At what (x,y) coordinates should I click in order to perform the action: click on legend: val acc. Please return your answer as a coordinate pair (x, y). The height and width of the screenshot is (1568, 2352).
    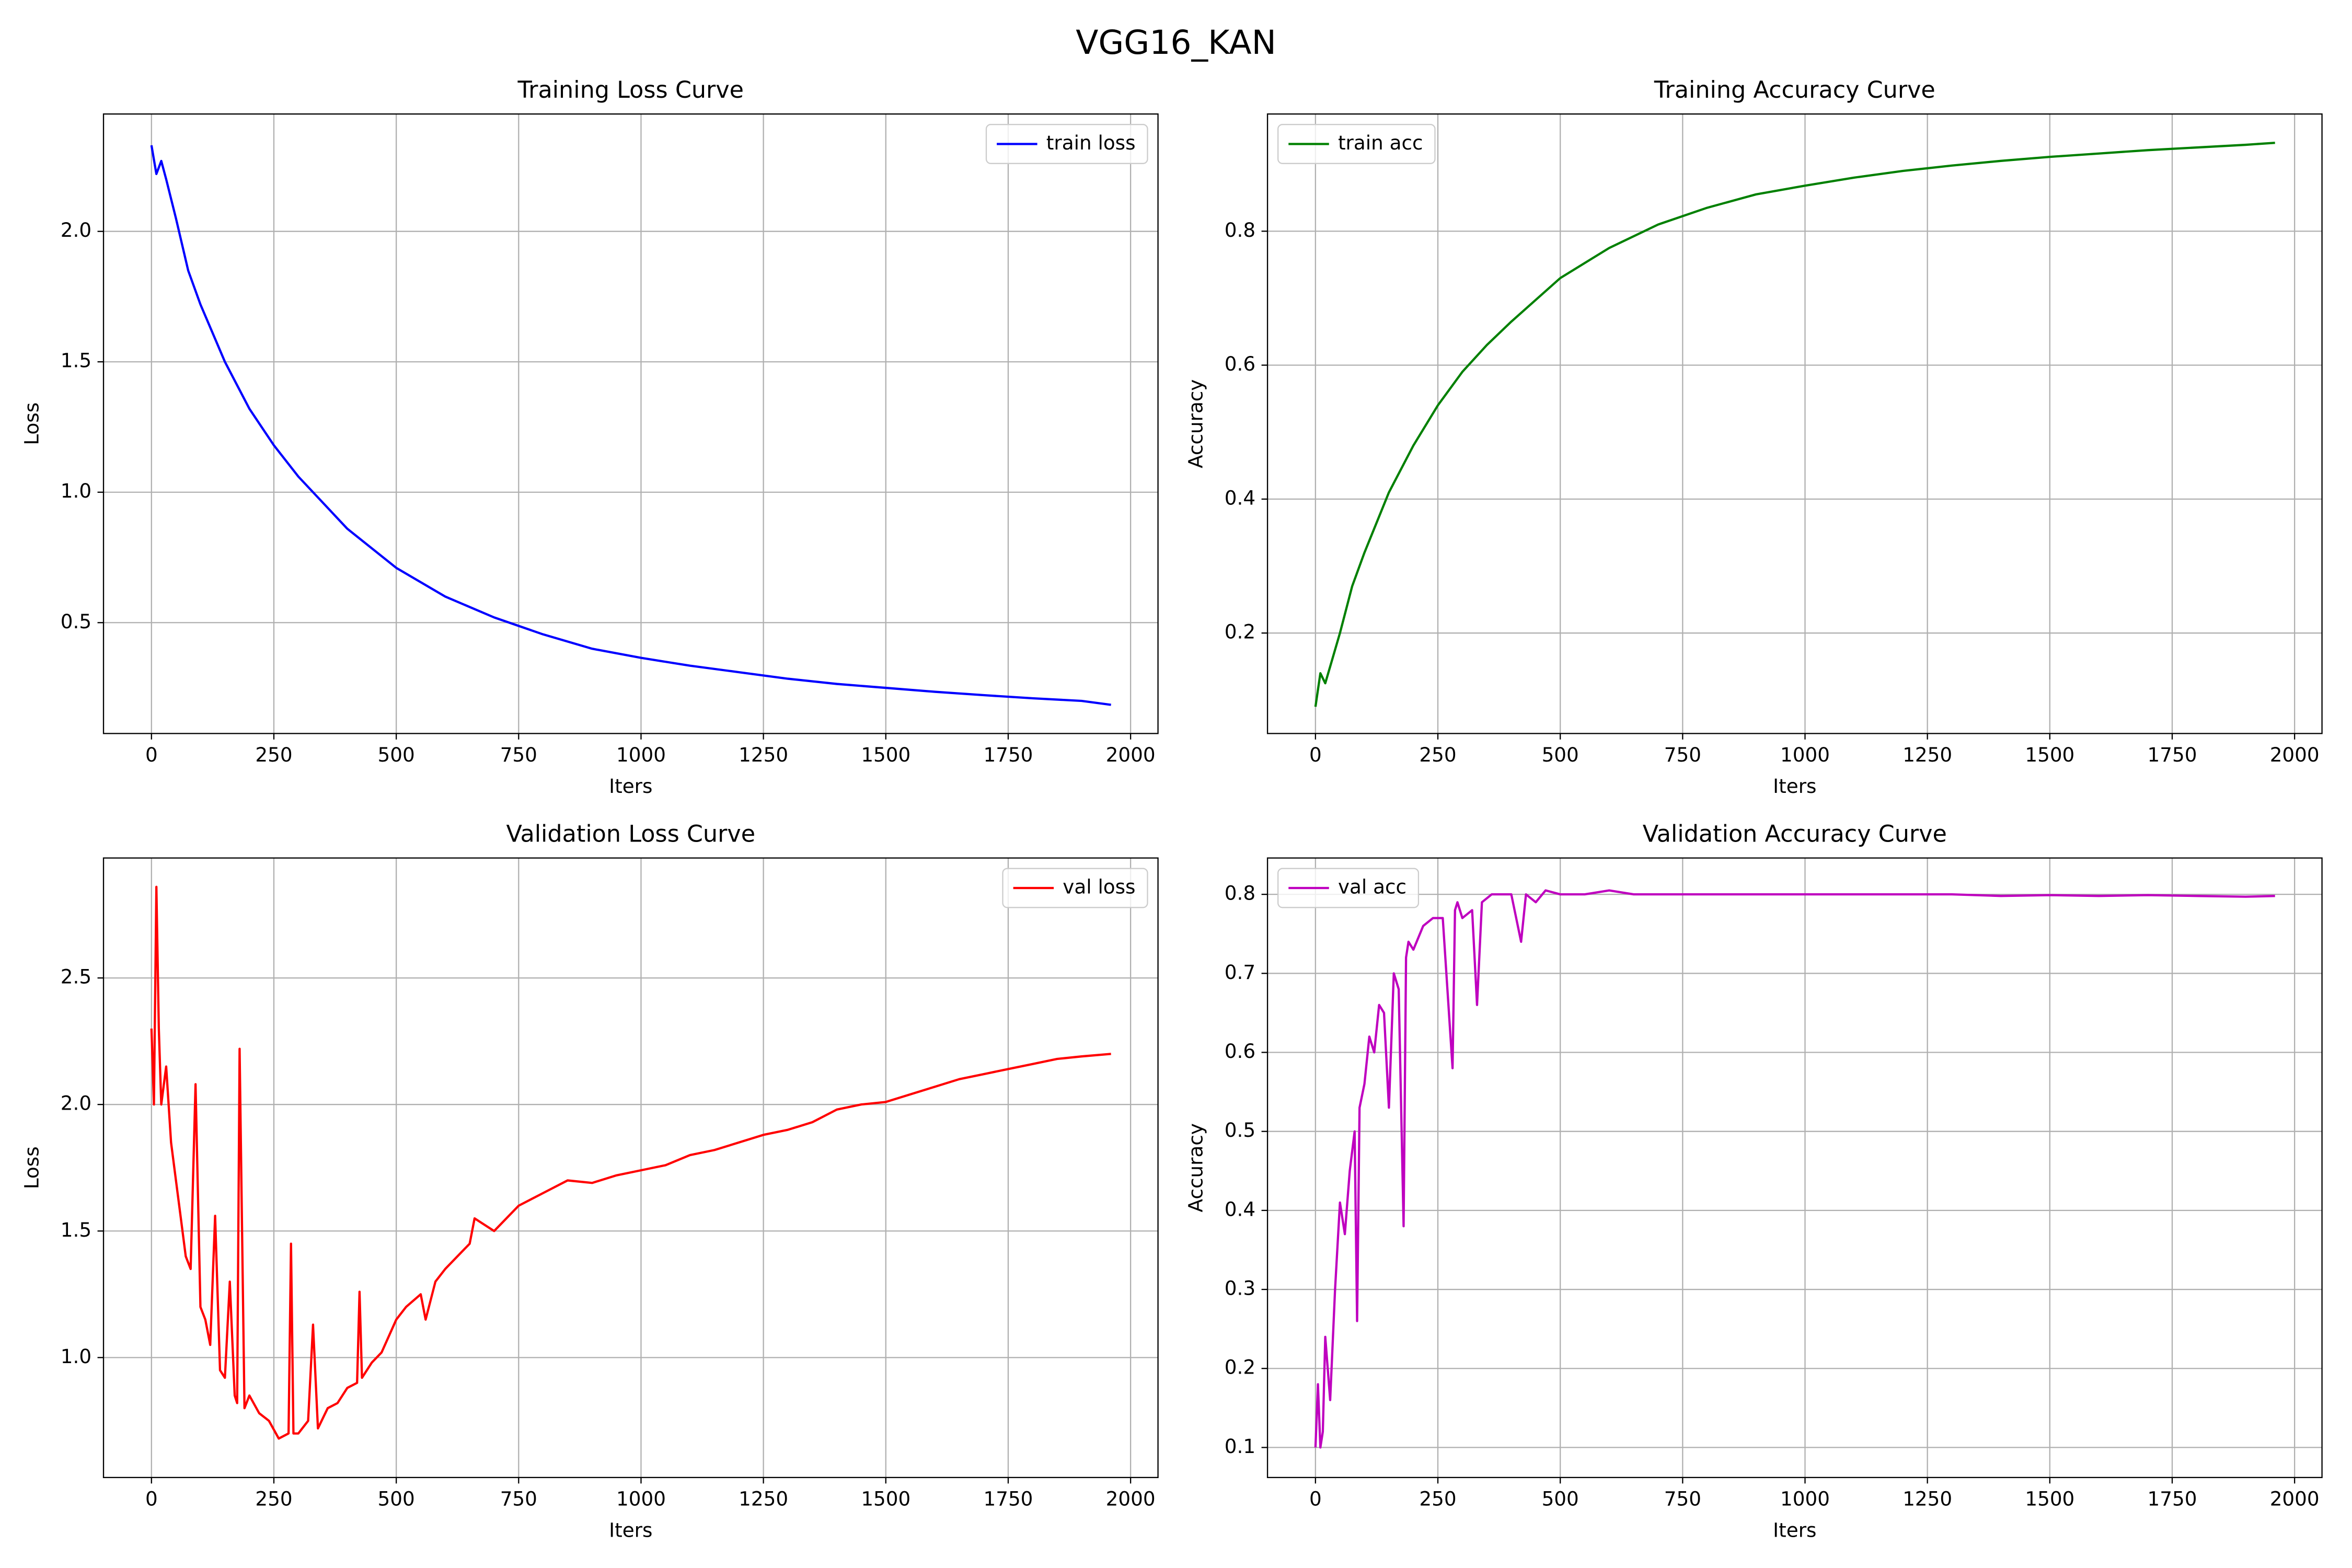
    Looking at the image, I should click on (1348, 888).